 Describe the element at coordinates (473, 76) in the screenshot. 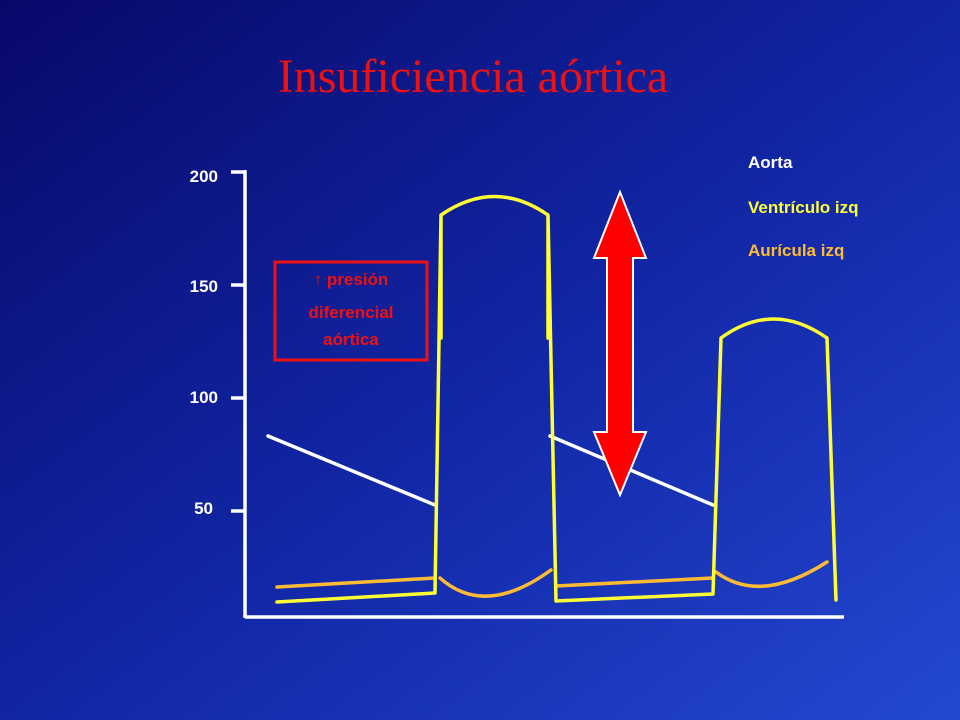

I see `title: Insuficiencia aórtica` at that location.